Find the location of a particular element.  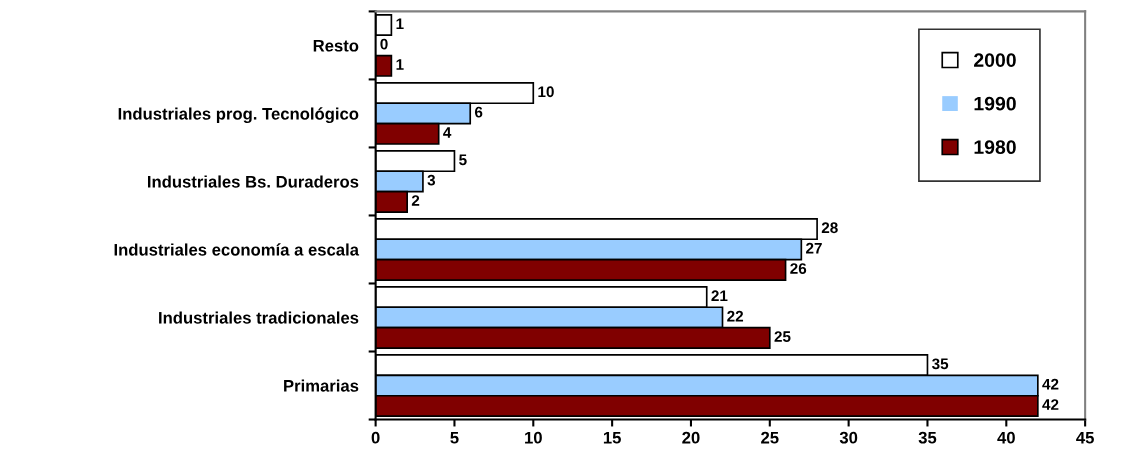

data-label: 5 is located at coordinates (463, 160).